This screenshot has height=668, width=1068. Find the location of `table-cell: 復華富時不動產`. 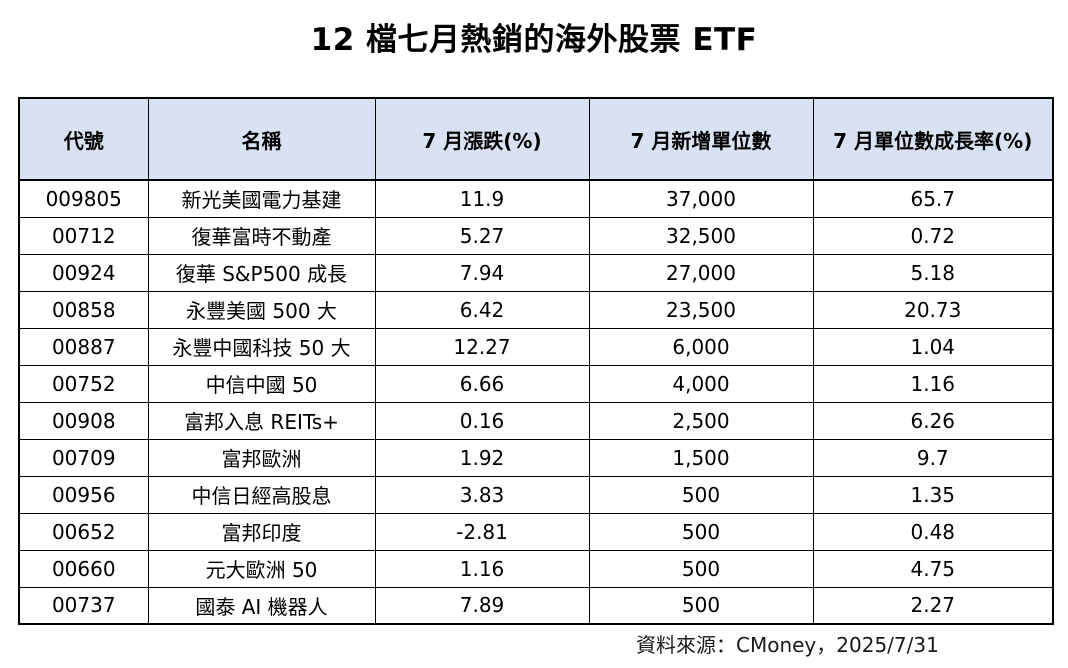

table-cell: 復華富時不動產 is located at coordinates (261, 235).